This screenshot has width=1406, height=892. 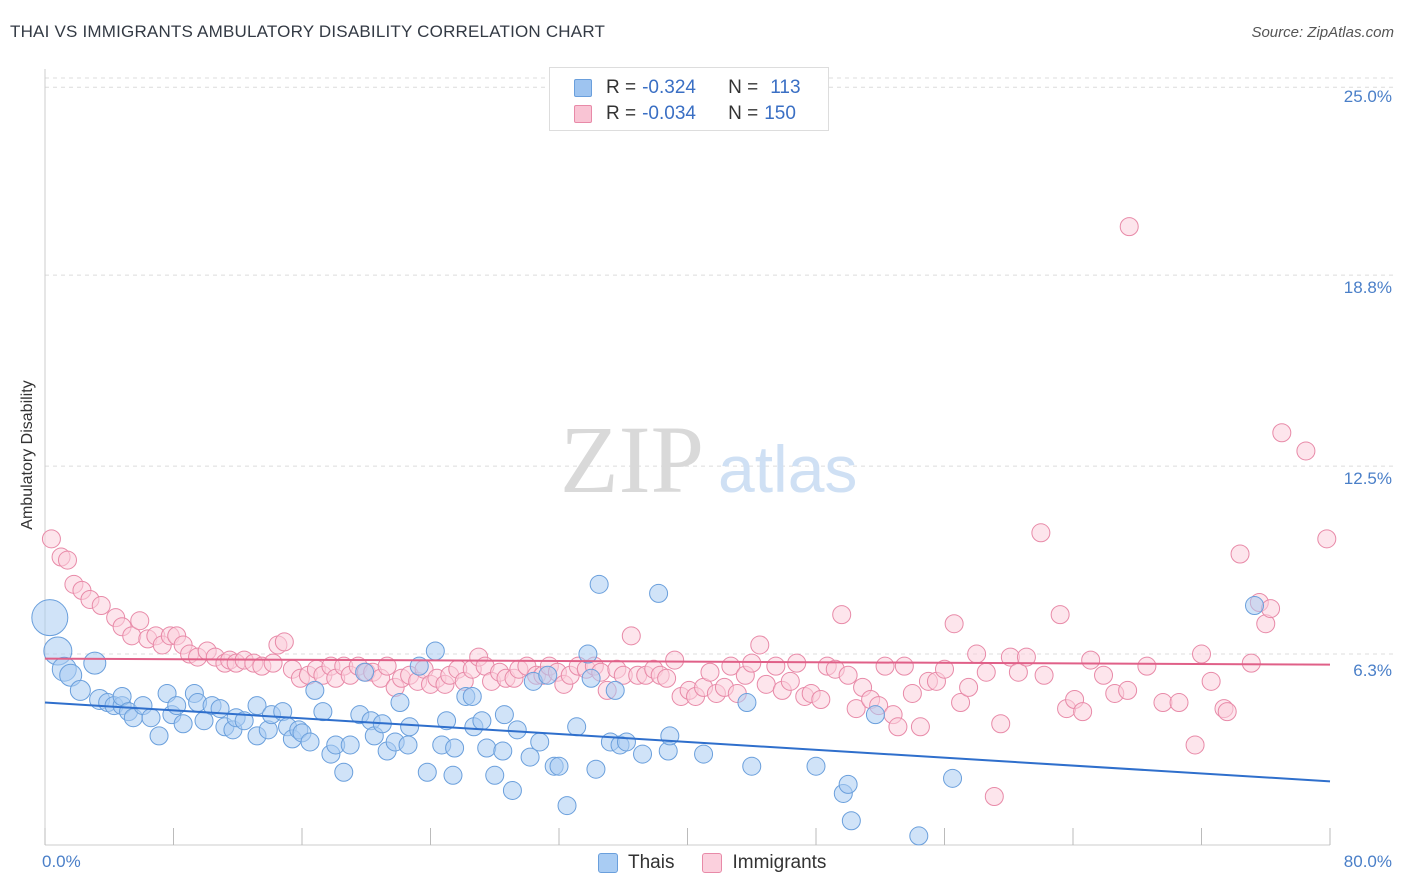 I want to click on stats-legend: R = -0.324 N = 113 R = -0.034 N = 150, so click(x=689, y=99).